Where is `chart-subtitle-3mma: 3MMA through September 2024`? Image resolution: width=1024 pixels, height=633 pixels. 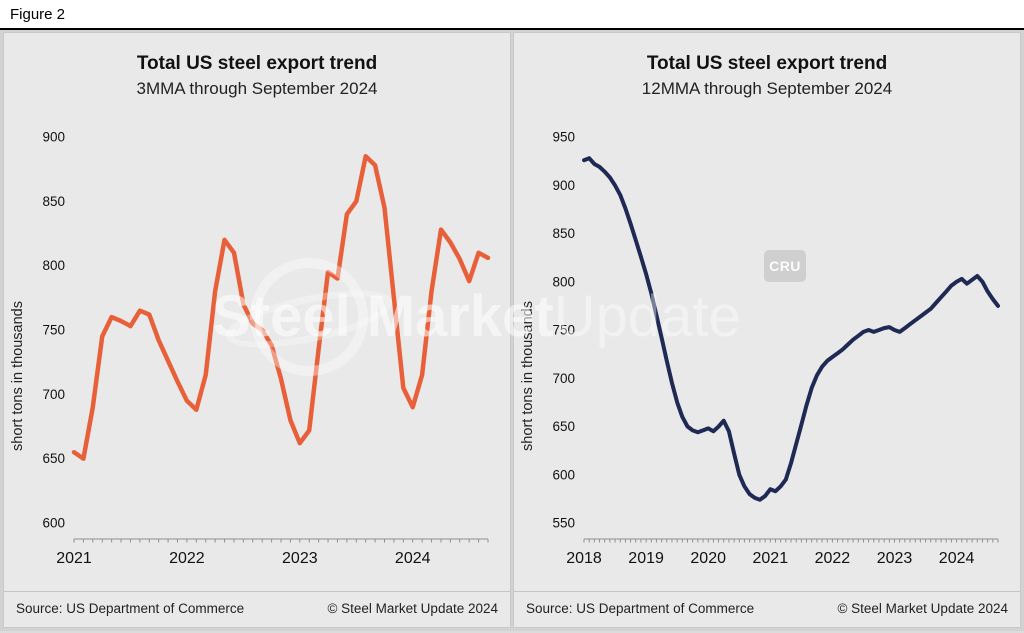
chart-subtitle-3mma: 3MMA through September 2024 is located at coordinates (257, 88).